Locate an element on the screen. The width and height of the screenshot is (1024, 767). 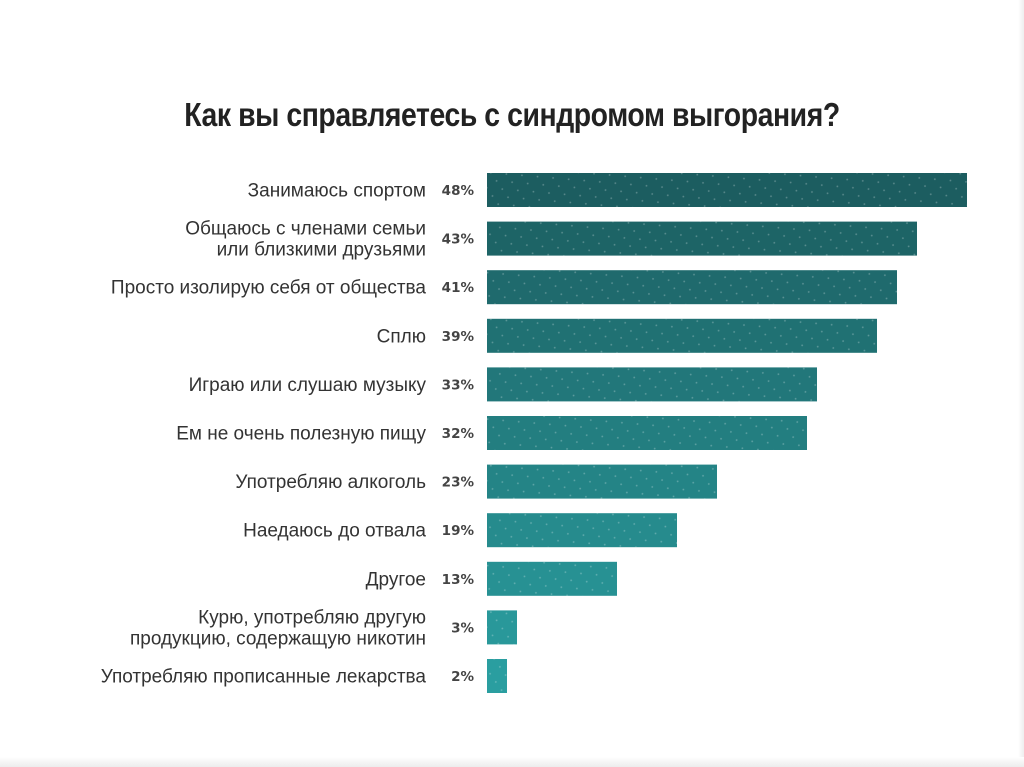
category-label-6: Ем не очень полезную пищу is located at coordinates (301, 434).